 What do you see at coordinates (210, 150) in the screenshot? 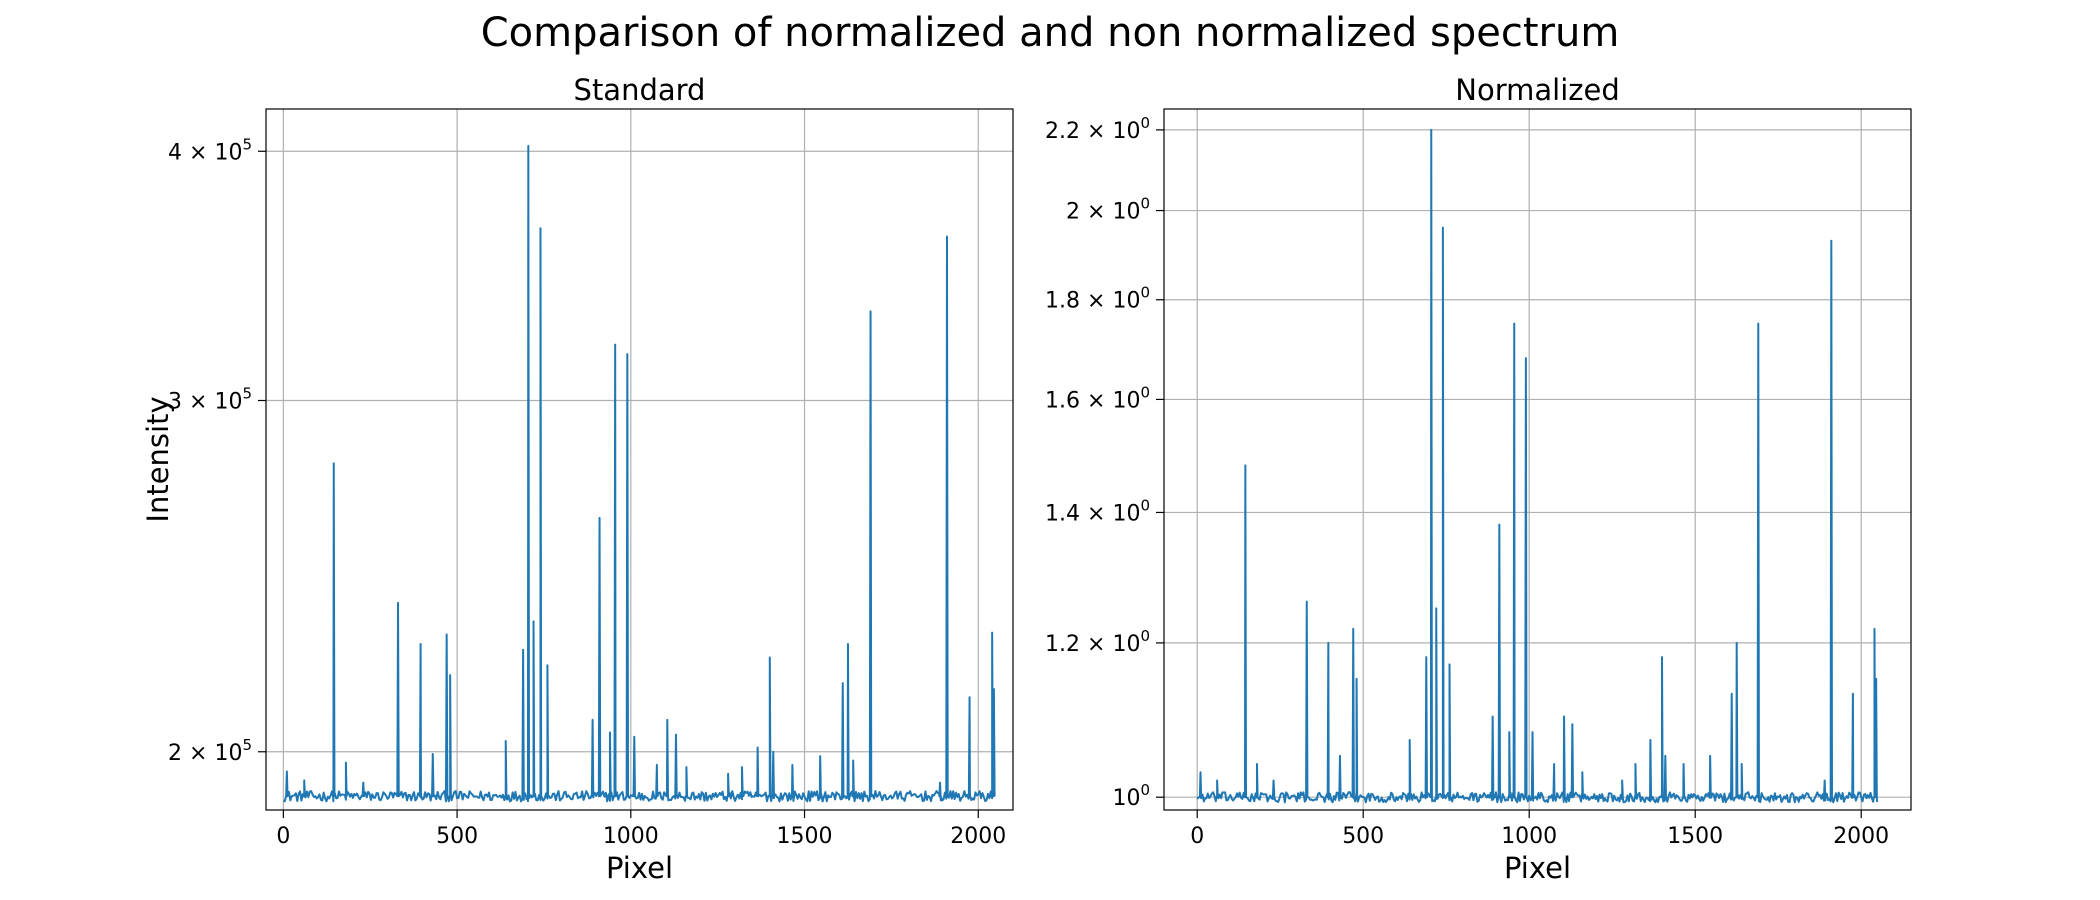
I see `y-tick-label: 4 × 10⁵` at bounding box center [210, 150].